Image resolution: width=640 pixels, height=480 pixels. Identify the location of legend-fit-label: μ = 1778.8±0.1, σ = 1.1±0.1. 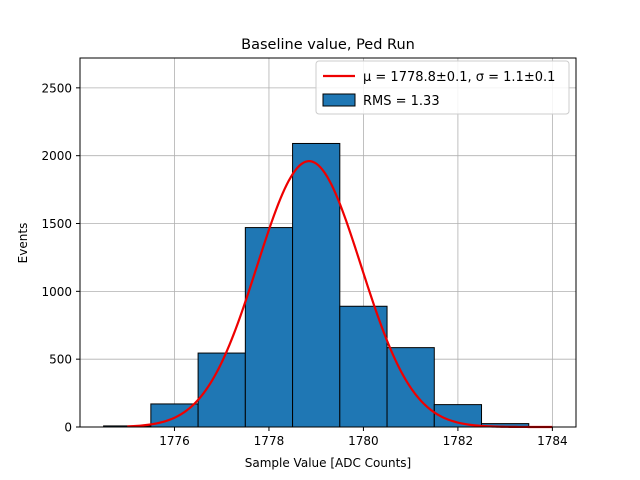
(459, 77).